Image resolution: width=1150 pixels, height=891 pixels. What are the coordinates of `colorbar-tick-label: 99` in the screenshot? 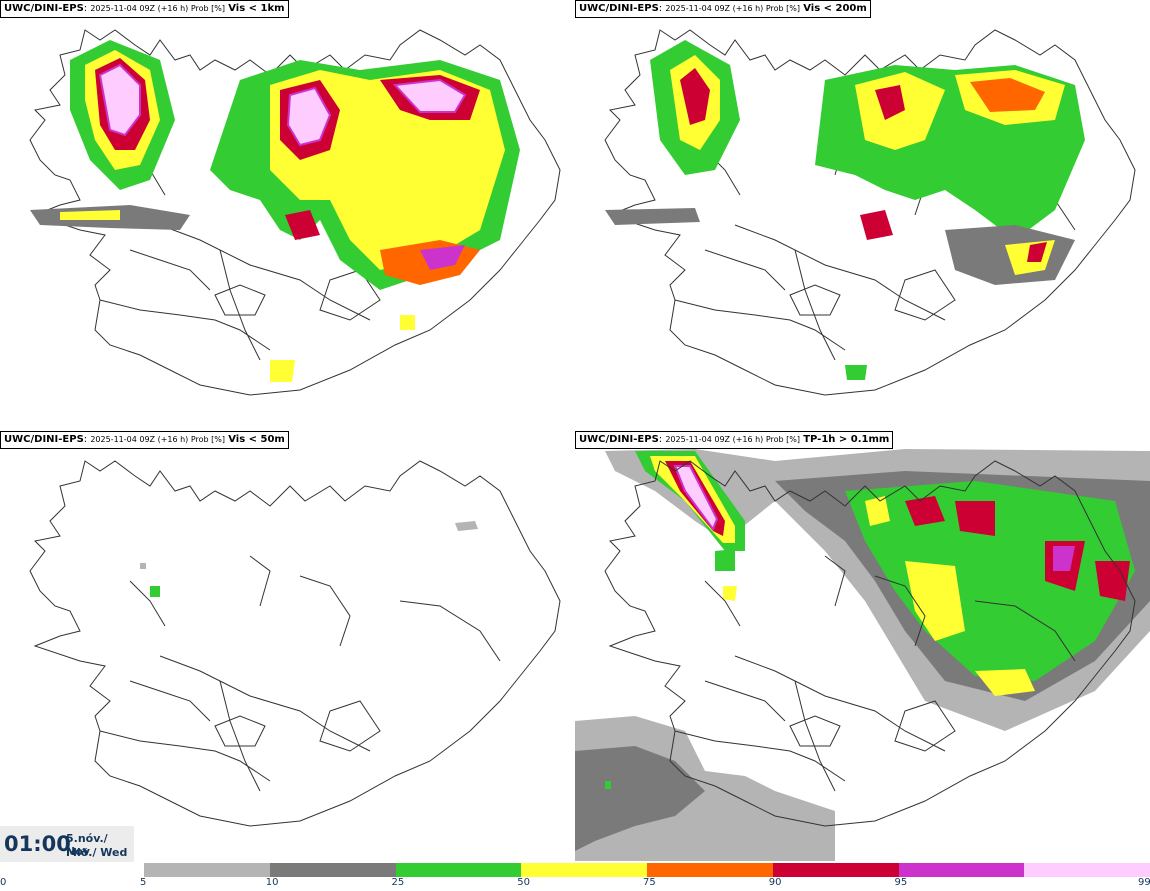 It's located at (1144, 882).